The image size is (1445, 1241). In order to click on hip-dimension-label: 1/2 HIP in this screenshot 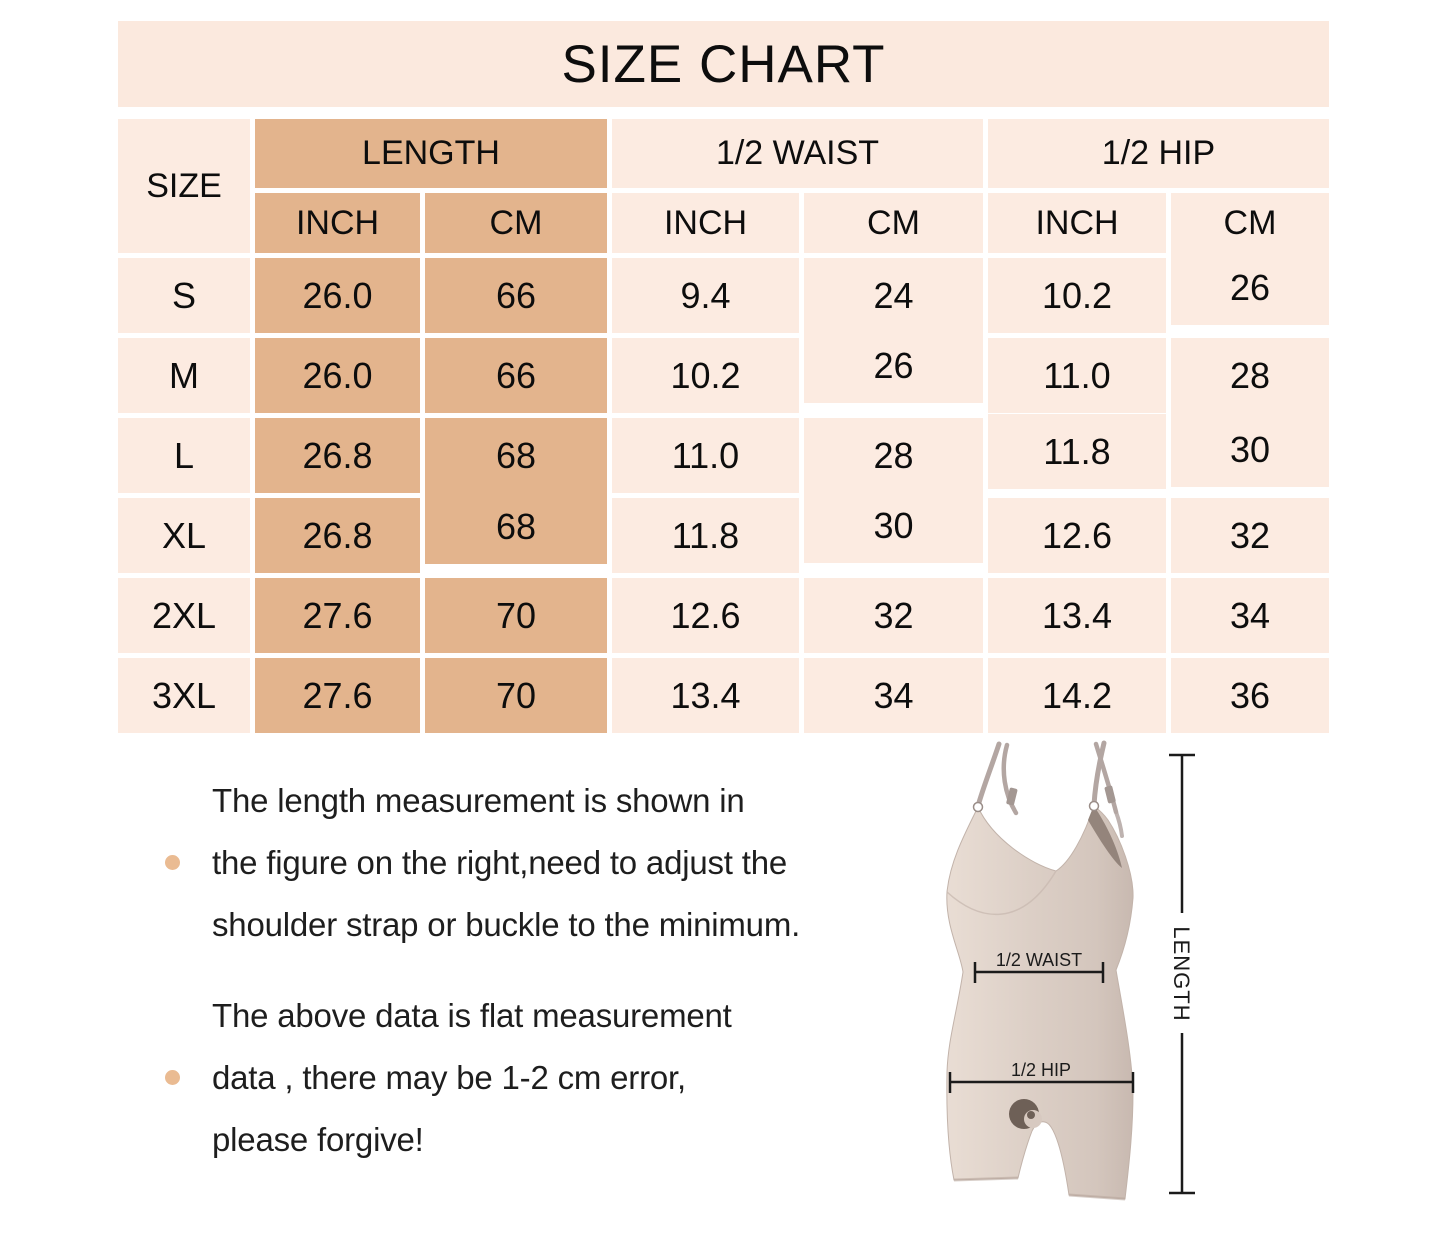, I will do `click(1041, 1070)`.